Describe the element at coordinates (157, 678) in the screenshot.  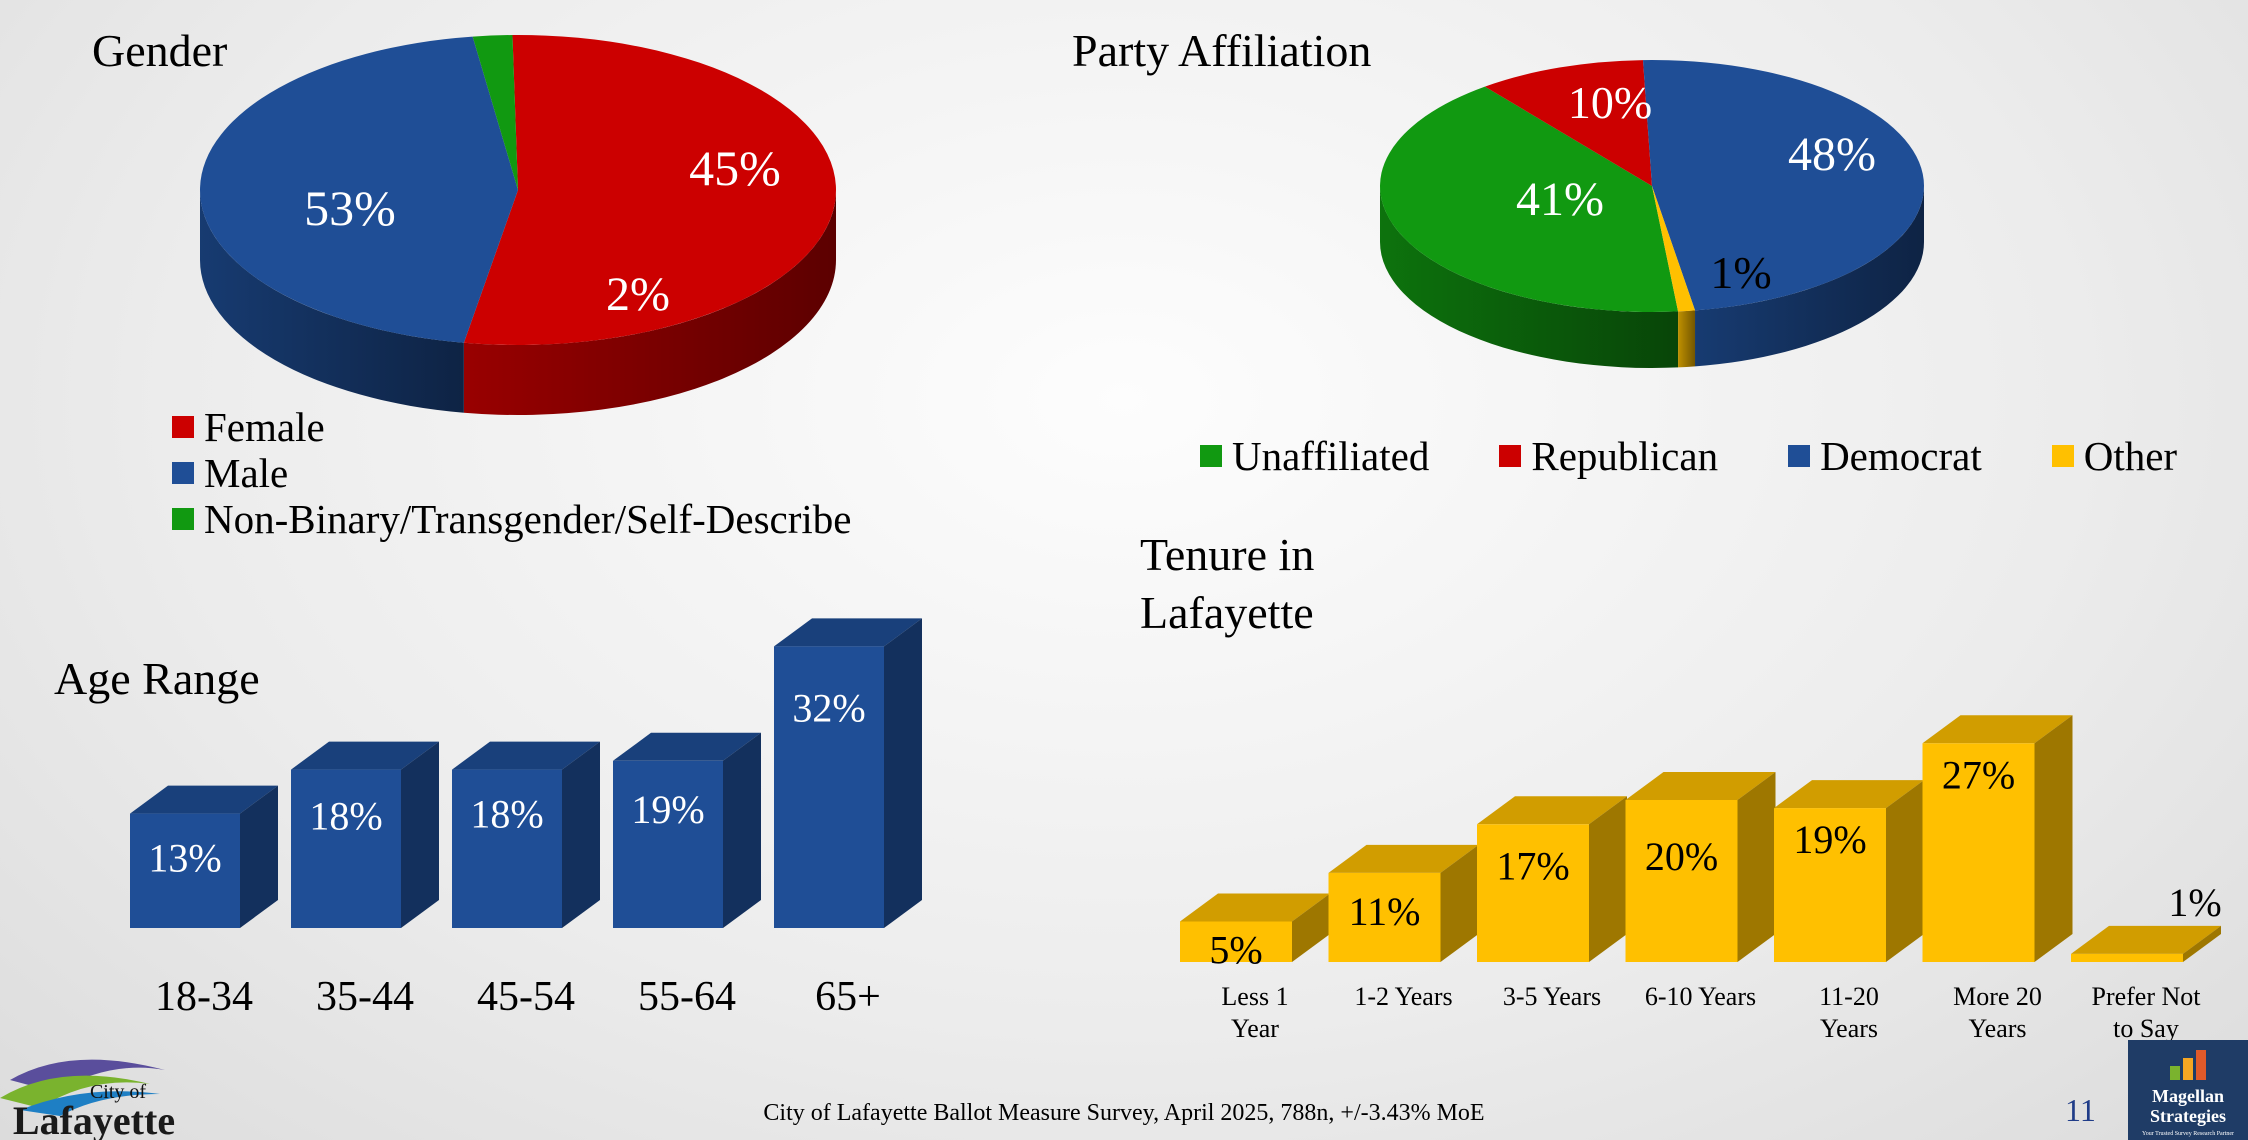
I see `age-title: Age Range` at that location.